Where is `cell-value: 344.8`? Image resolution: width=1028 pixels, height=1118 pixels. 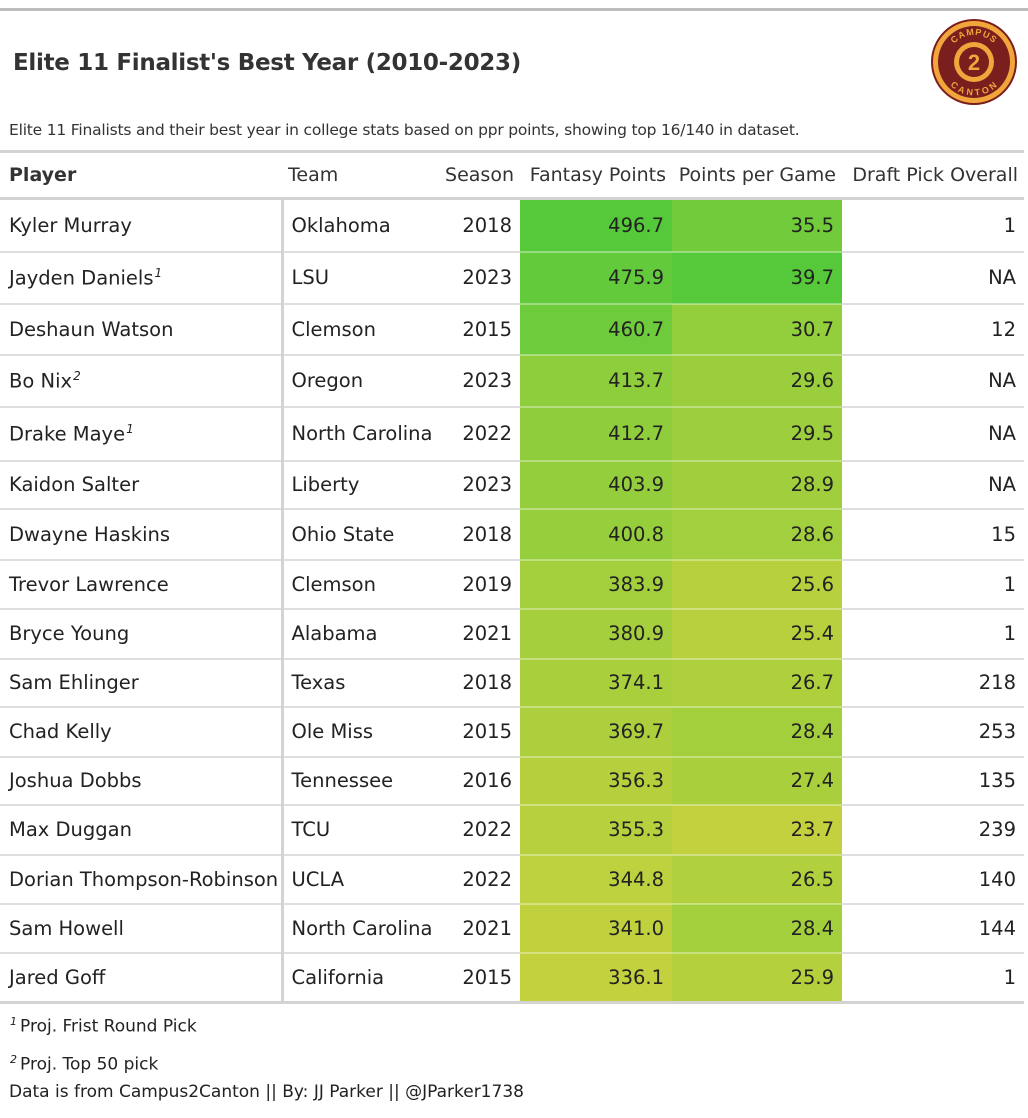 cell-value: 344.8 is located at coordinates (636, 879).